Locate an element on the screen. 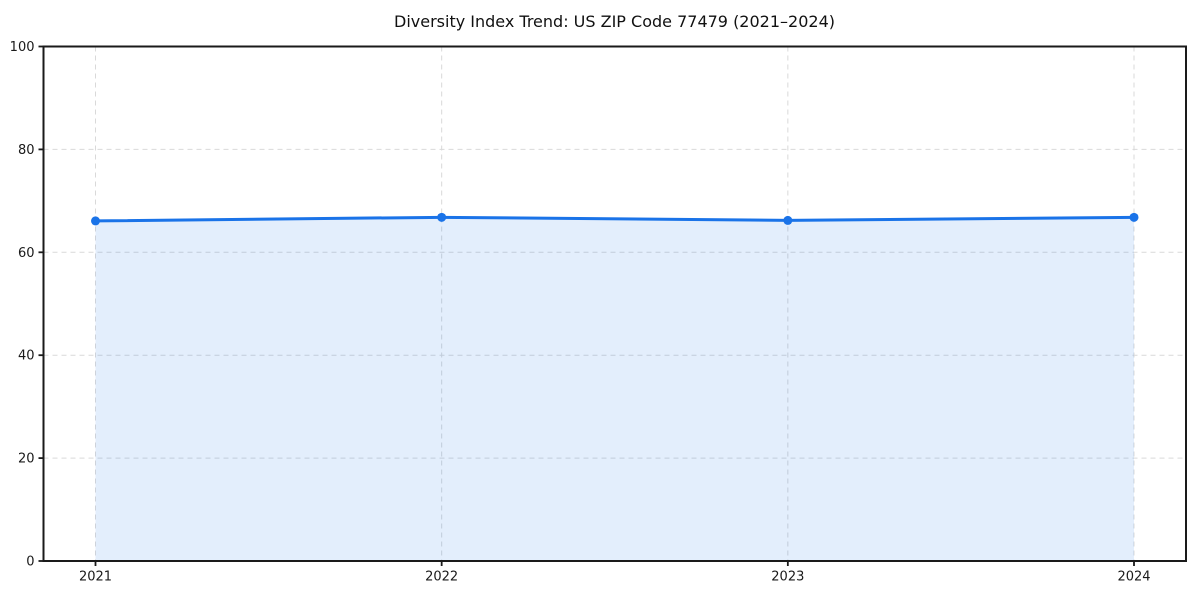  x-tick-label-2021: 2021 is located at coordinates (95, 577).